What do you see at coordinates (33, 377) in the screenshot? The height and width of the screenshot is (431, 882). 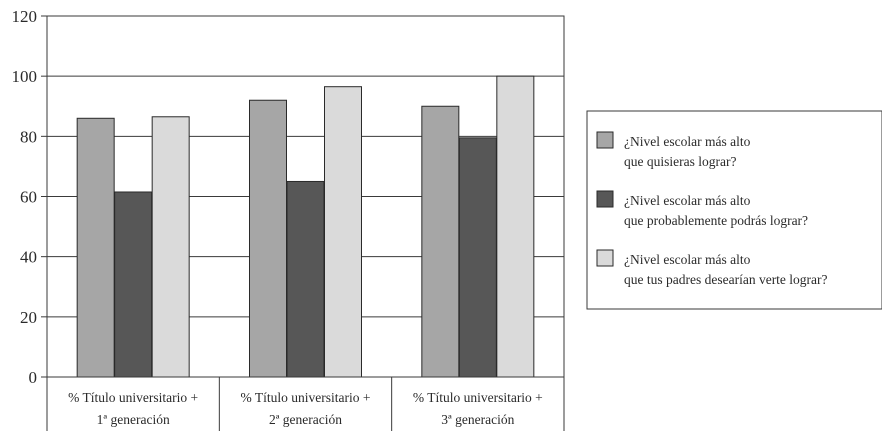 I see `y-tick-label: 0` at bounding box center [33, 377].